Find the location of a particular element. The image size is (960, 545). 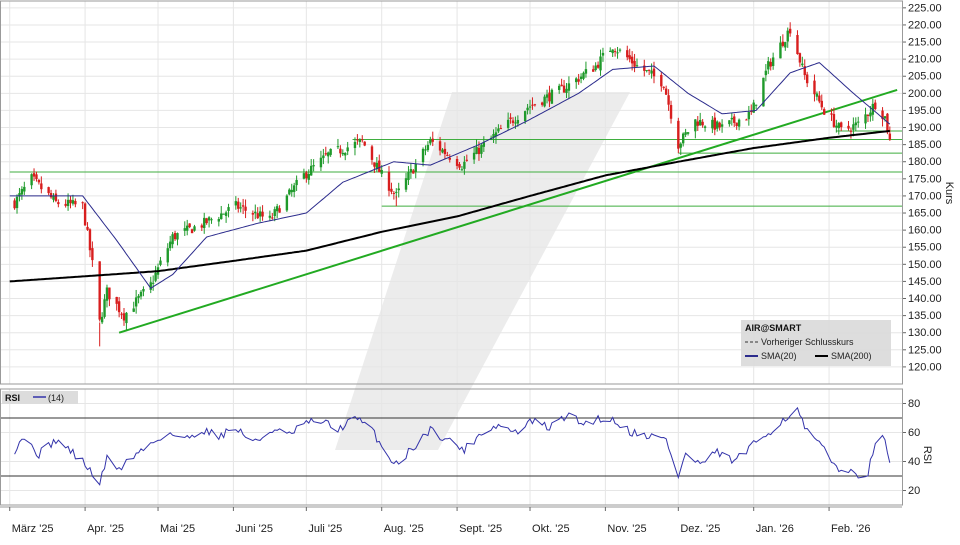

rsi-line is located at coordinates (452, 446).